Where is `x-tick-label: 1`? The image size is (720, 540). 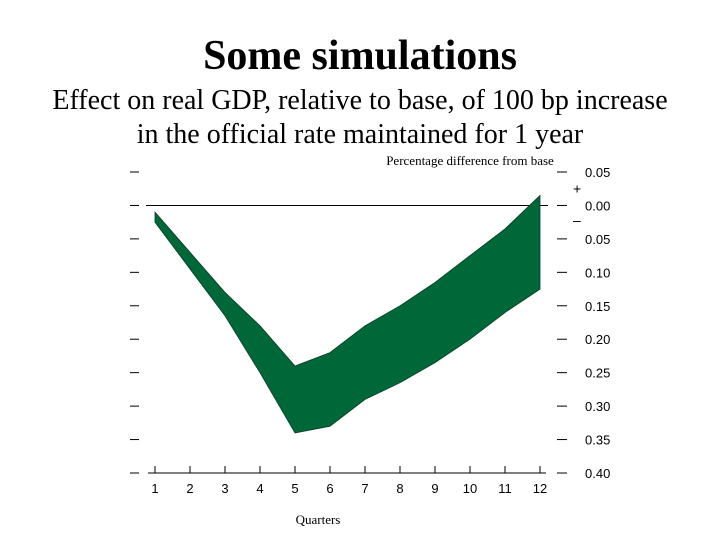
x-tick-label: 1 is located at coordinates (154, 488).